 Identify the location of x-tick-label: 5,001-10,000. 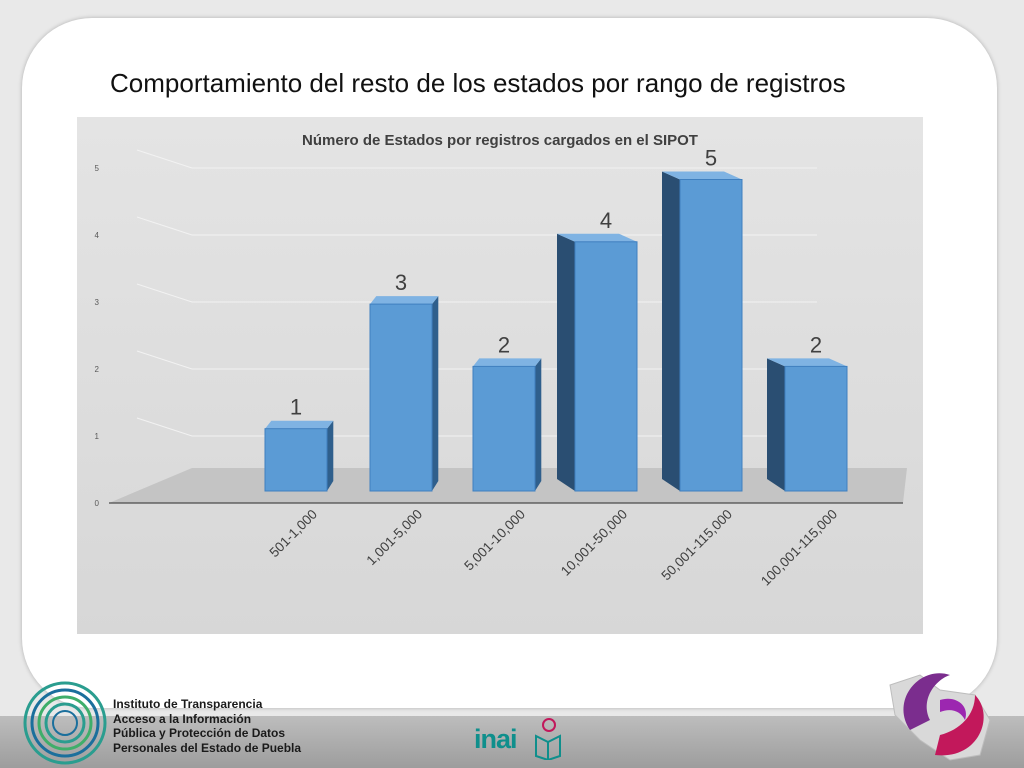
(494, 540).